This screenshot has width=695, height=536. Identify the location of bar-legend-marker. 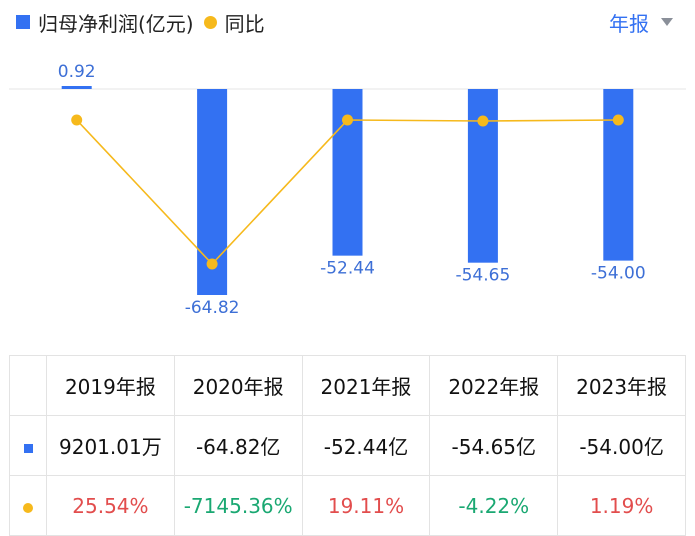
(23, 22).